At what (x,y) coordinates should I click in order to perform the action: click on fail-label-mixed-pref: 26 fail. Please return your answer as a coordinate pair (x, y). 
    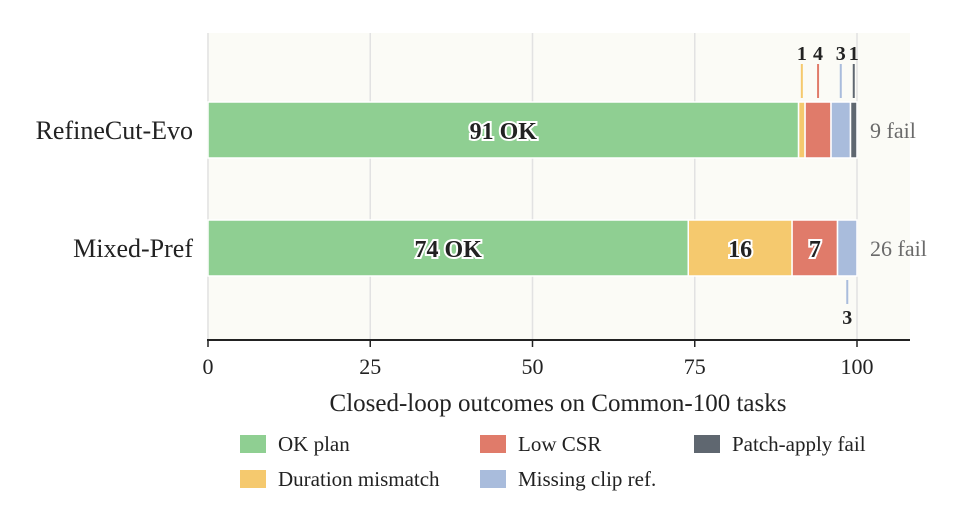
    Looking at the image, I should click on (898, 248).